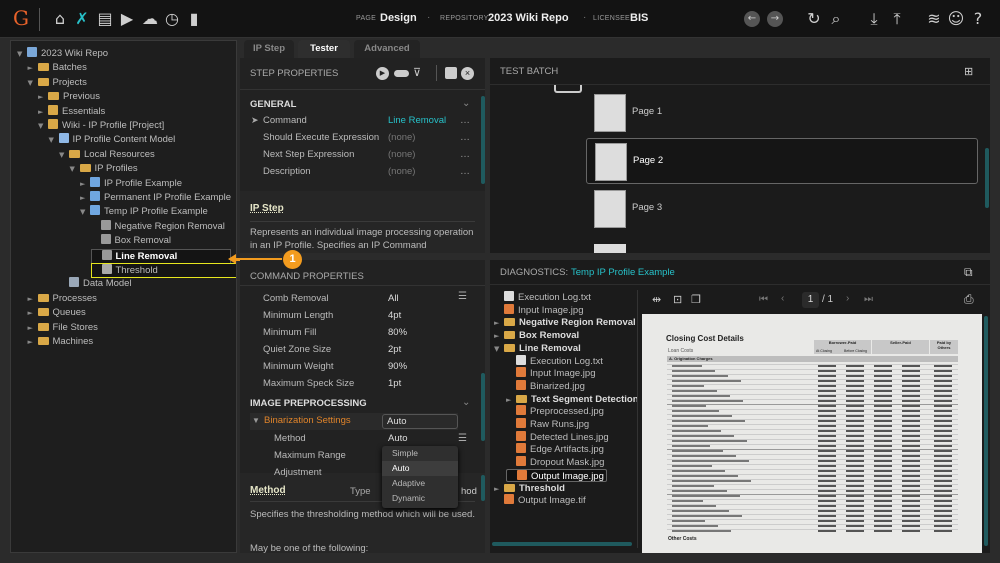 The height and width of the screenshot is (563, 1000). What do you see at coordinates (565, 322) in the screenshot?
I see `file-item: ► Negative Region Removal` at bounding box center [565, 322].